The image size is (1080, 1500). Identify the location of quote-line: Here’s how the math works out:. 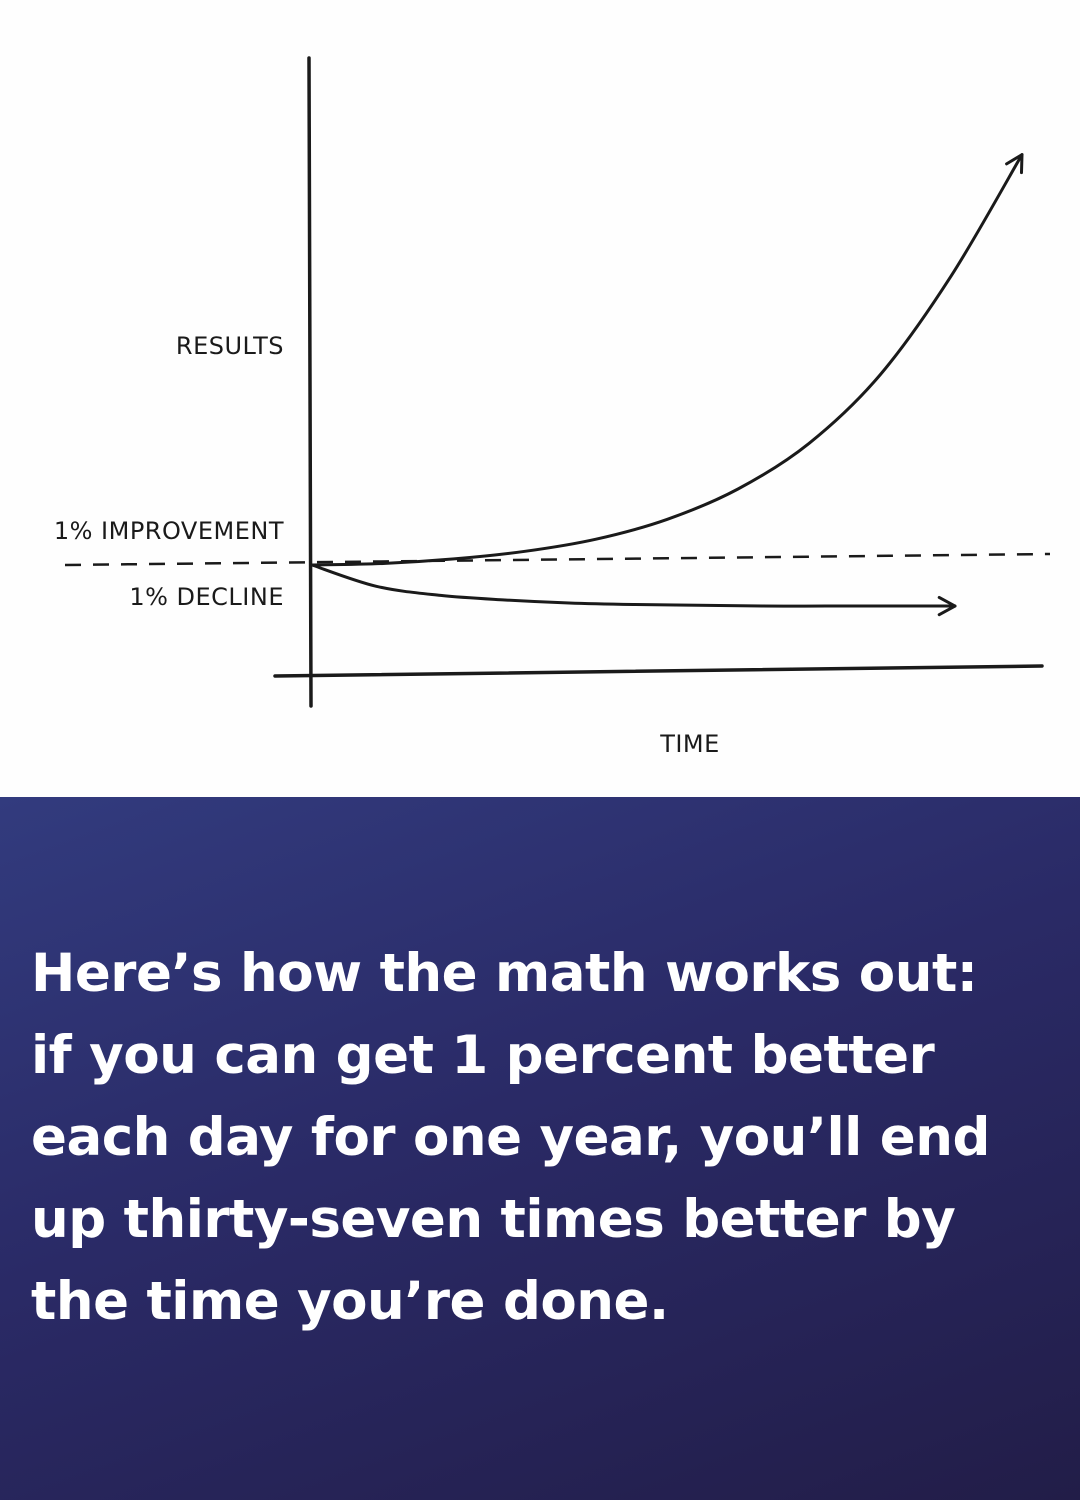
(504, 973).